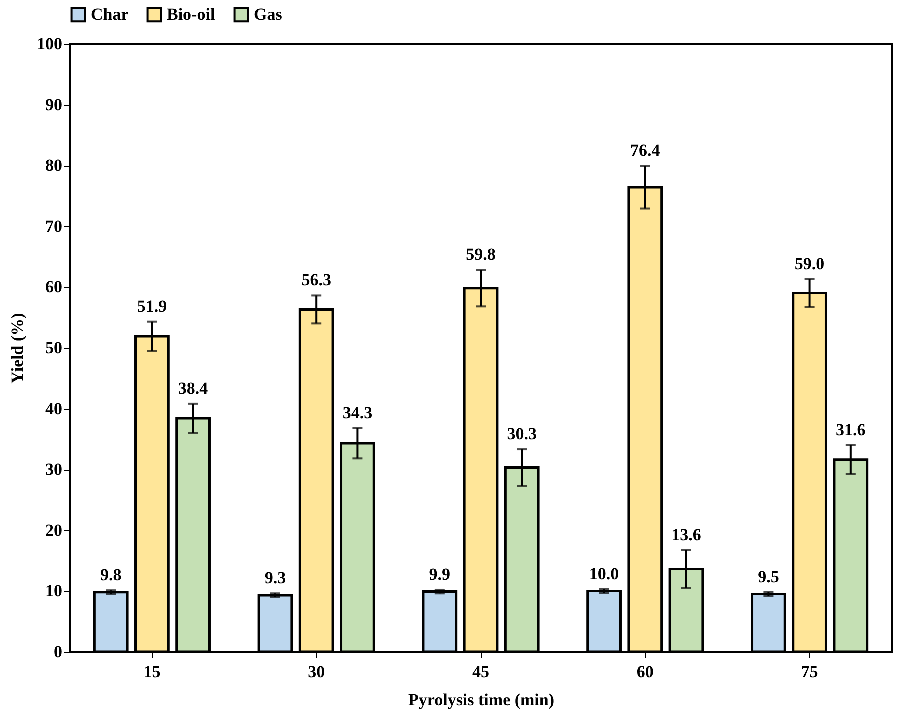  I want to click on data-label: 9.5, so click(769, 576).